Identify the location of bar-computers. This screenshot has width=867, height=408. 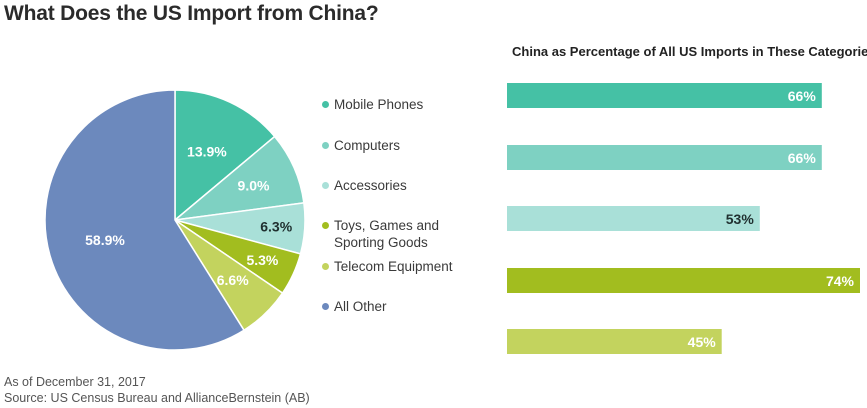
(664, 157).